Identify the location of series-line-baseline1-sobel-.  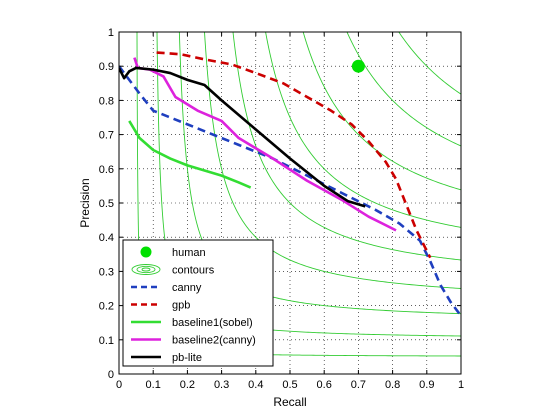
(190, 154).